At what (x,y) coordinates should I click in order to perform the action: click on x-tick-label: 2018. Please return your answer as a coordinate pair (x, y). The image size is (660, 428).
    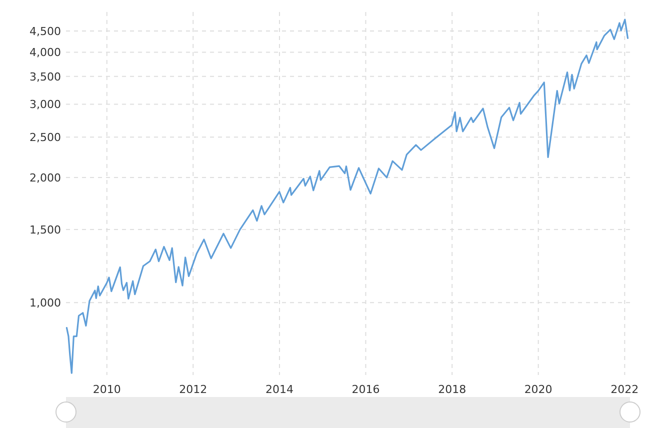
    Looking at the image, I should click on (452, 389).